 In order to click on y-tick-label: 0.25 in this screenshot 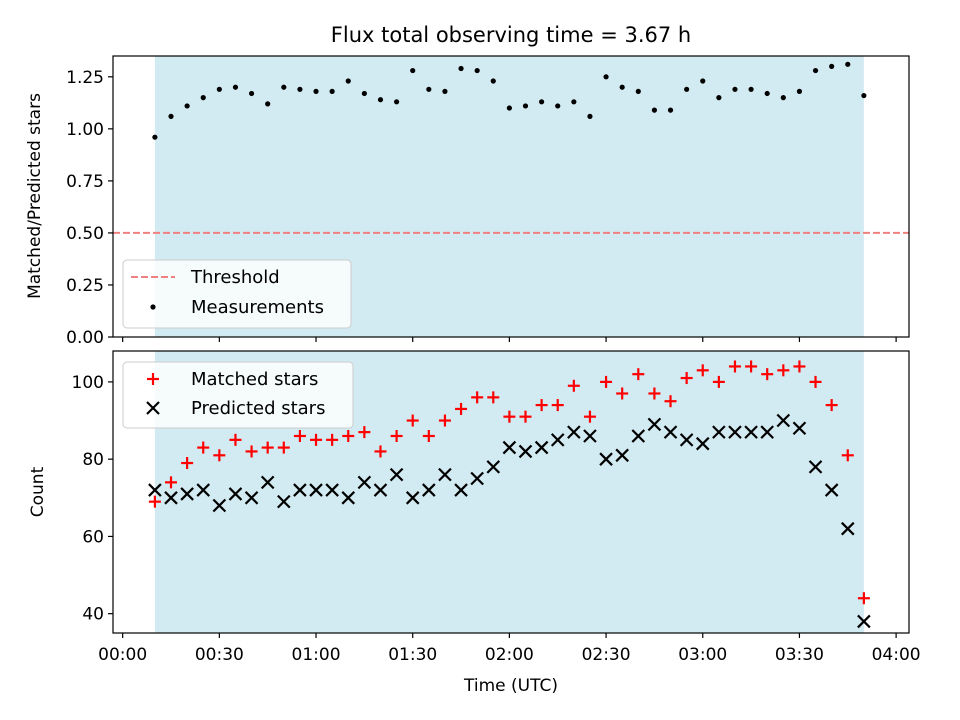, I will do `click(85, 286)`.